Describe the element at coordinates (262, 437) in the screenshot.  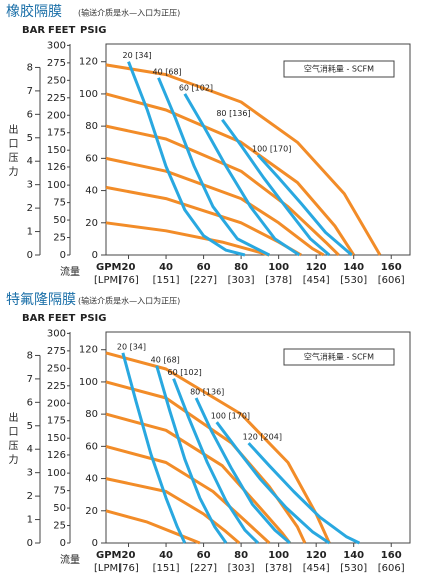
I see `curve-label: 120 [204]` at that location.